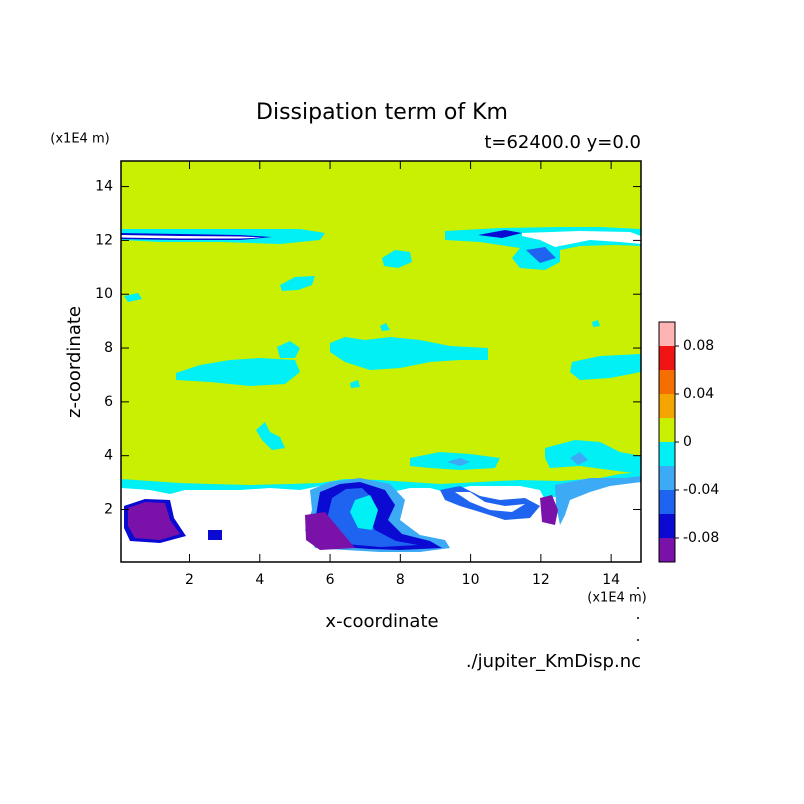 The image size is (804, 804). I want to click on y-tick-label: 2, so click(108, 510).